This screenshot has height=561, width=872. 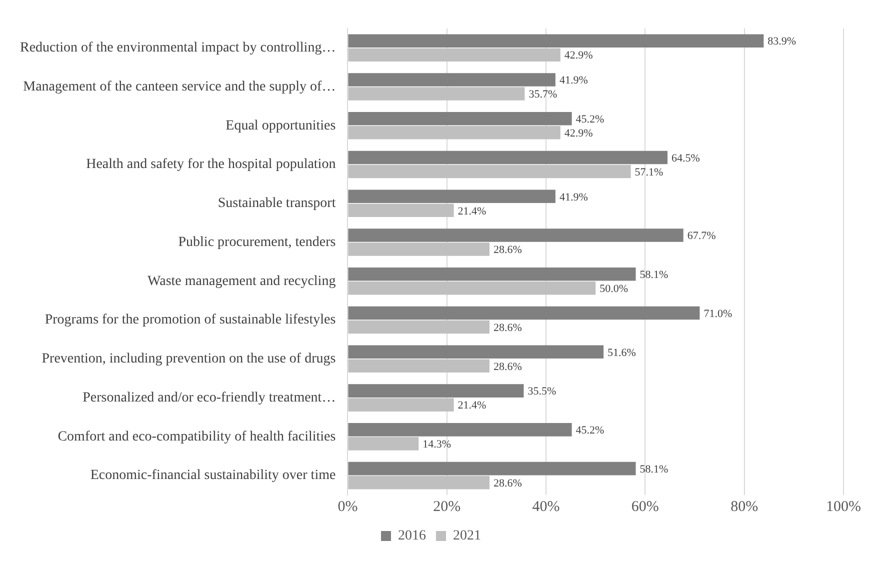 What do you see at coordinates (412, 536) in the screenshot?
I see `legend-label: 2016` at bounding box center [412, 536].